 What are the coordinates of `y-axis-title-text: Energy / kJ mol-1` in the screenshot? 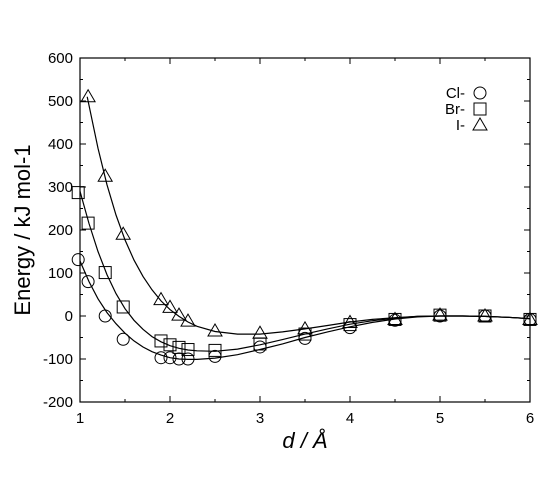 It's located at (22, 229).